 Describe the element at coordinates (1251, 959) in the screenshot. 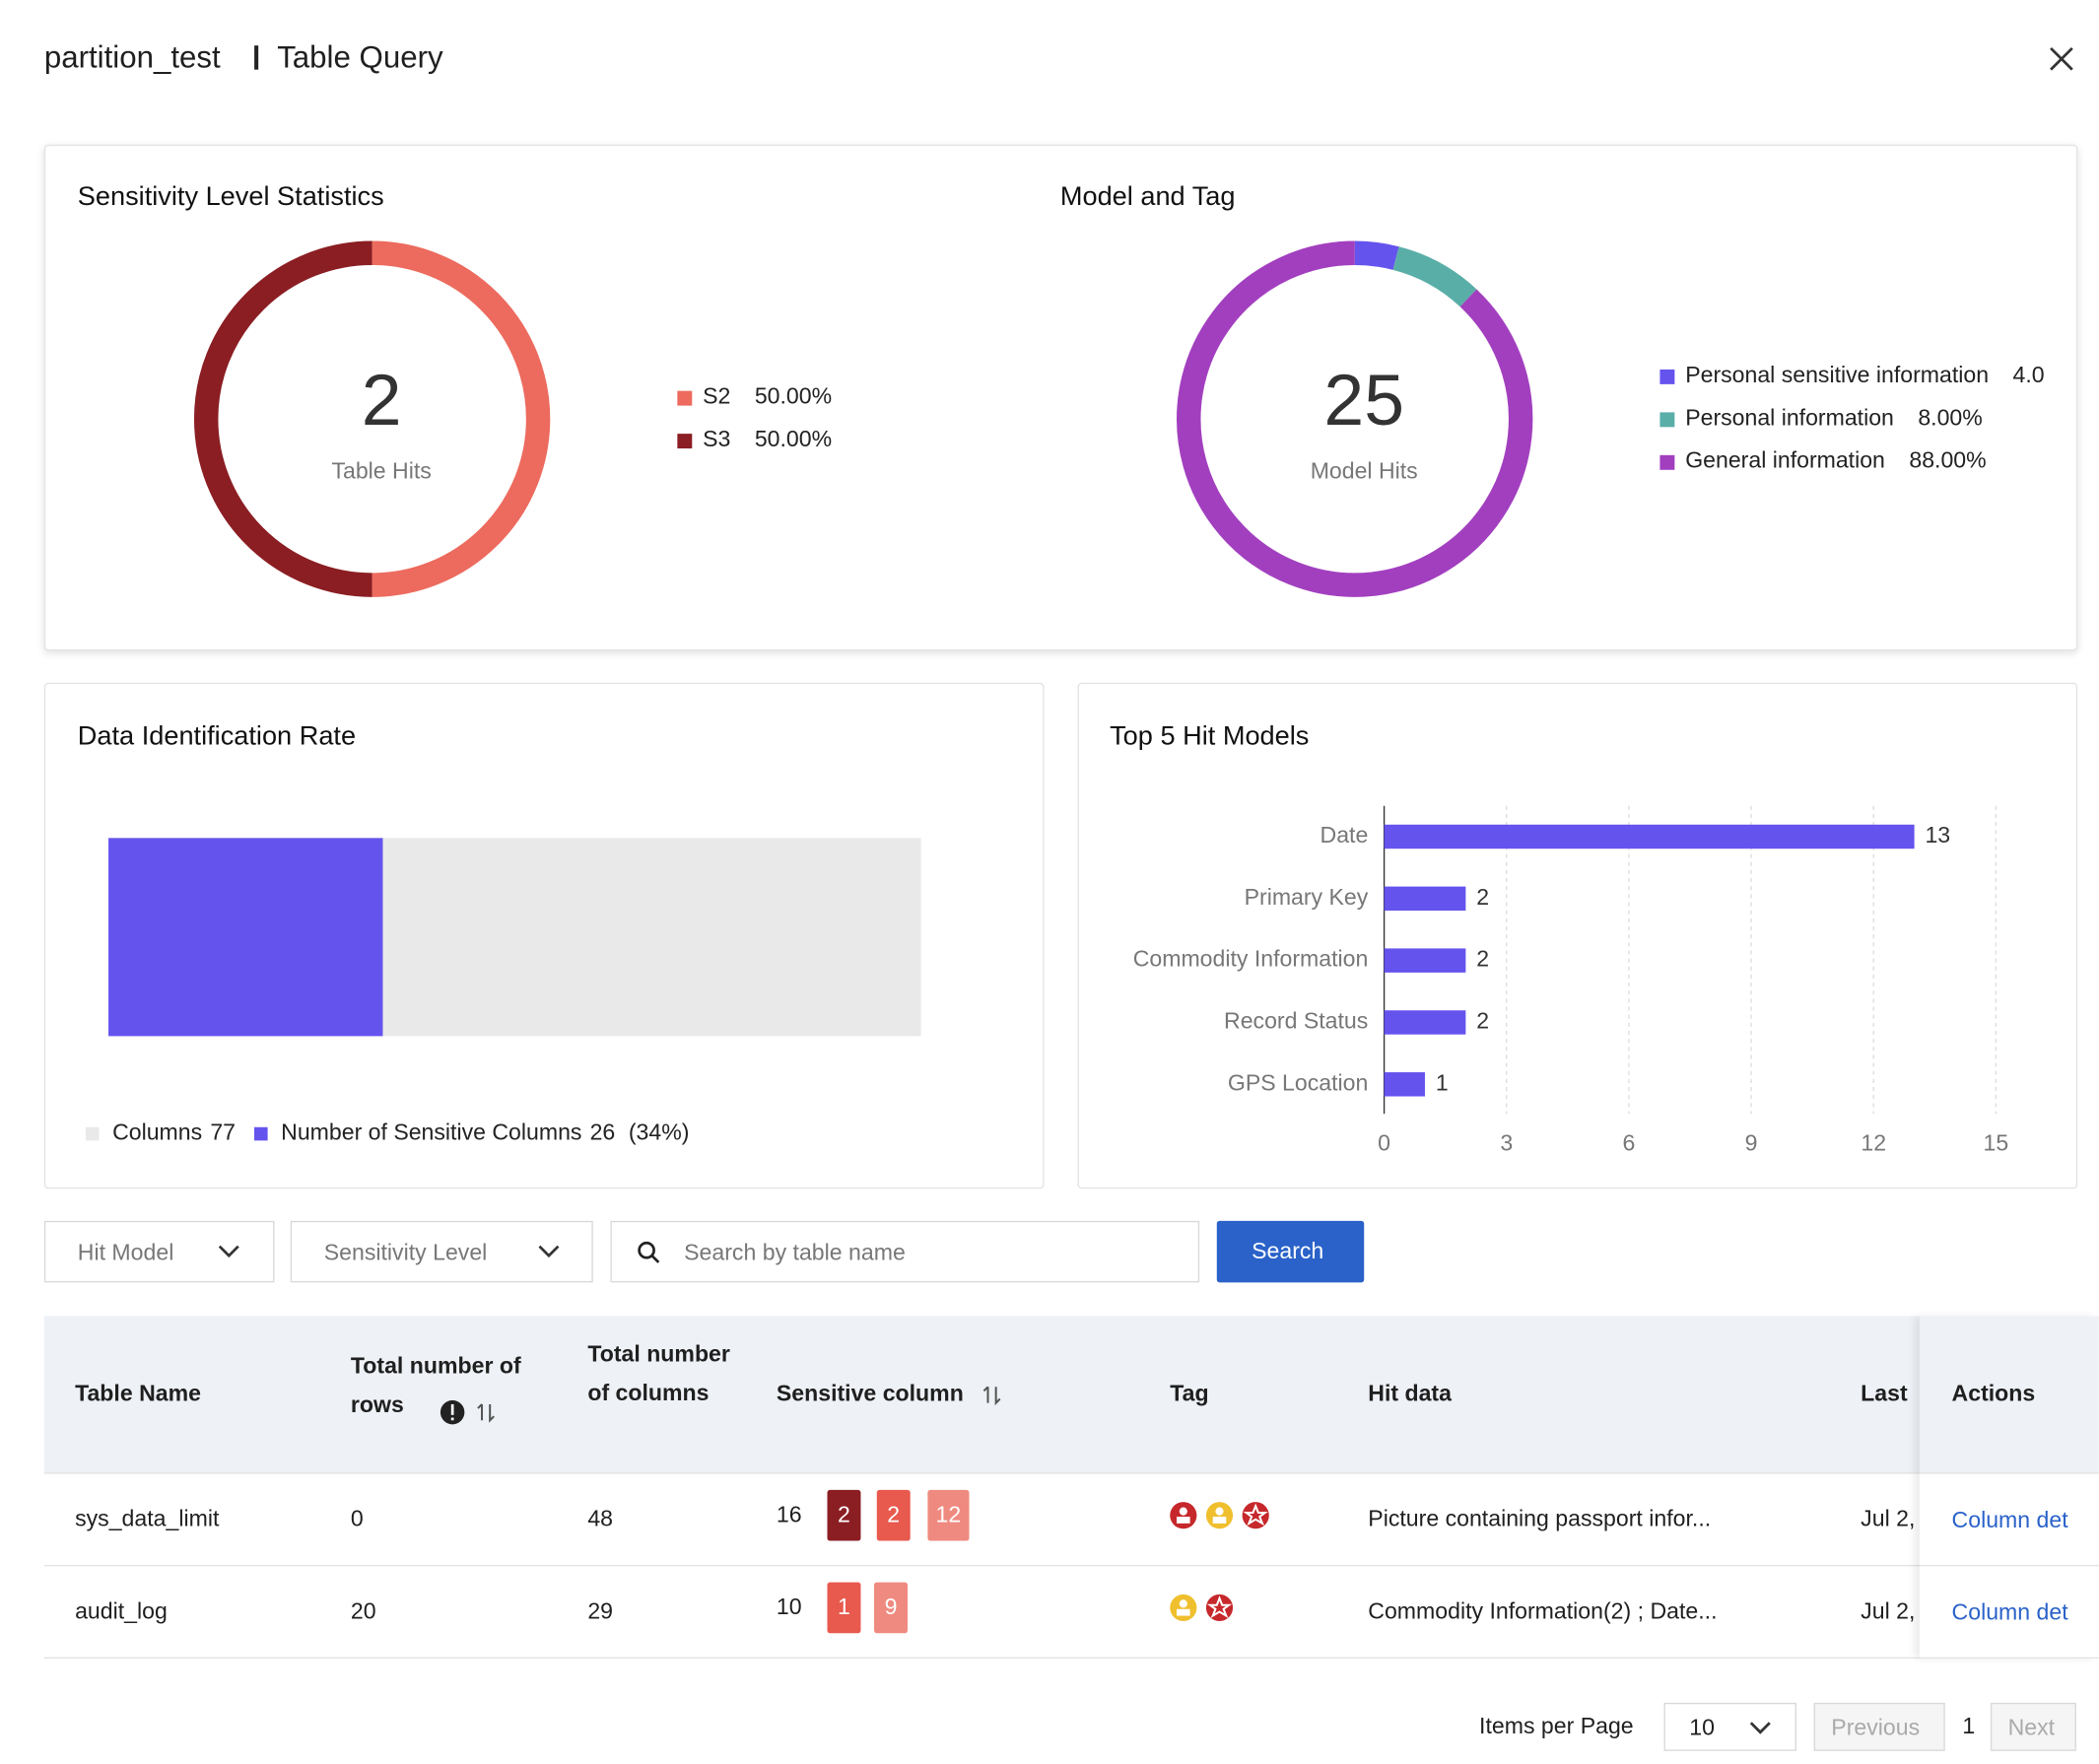

I see `y-tick-label: Commodity Information` at that location.